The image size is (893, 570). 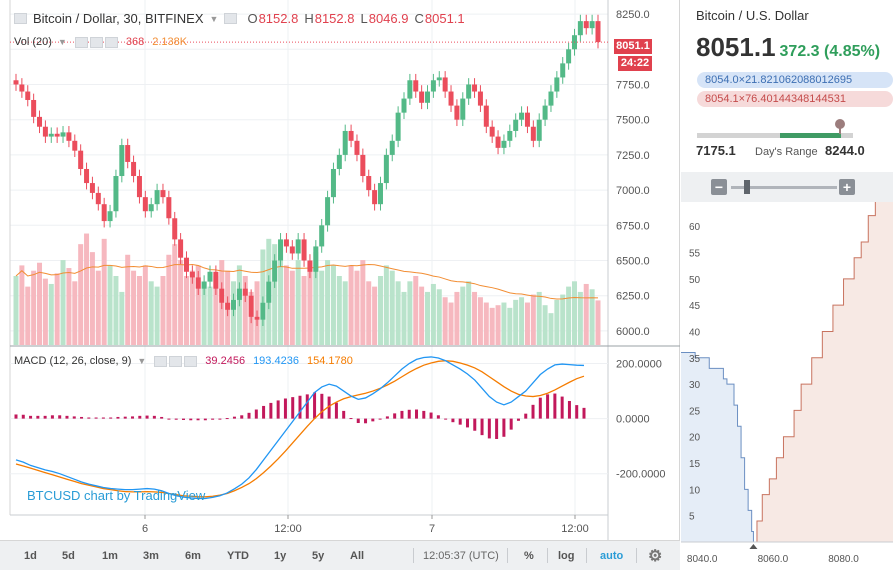 I want to click on zoom-slider-handle, so click(x=747, y=187).